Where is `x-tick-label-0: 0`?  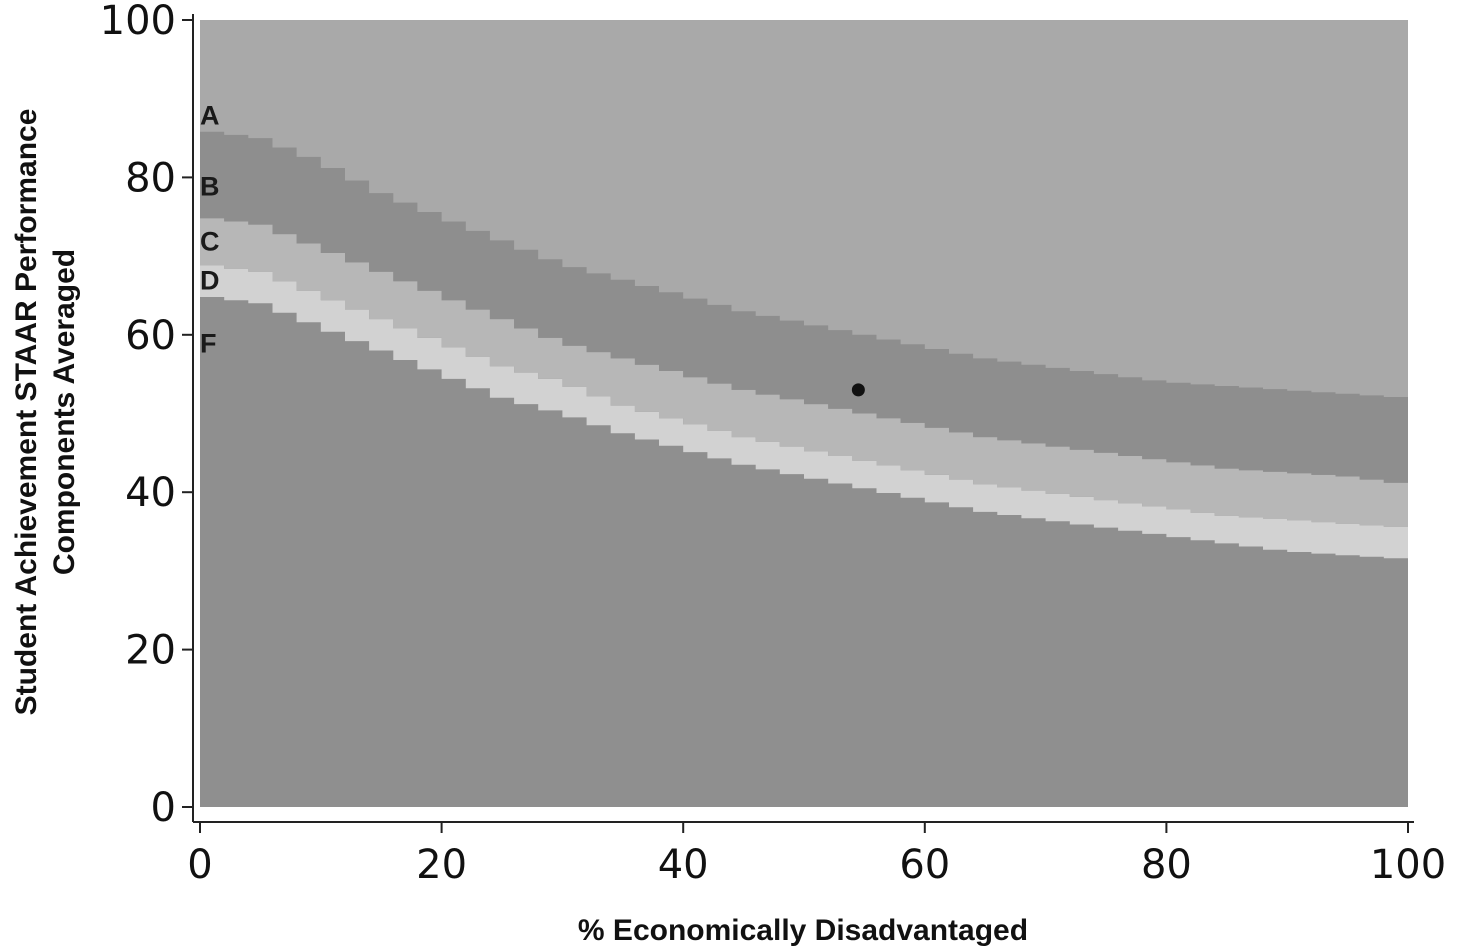 x-tick-label-0: 0 is located at coordinates (199, 865).